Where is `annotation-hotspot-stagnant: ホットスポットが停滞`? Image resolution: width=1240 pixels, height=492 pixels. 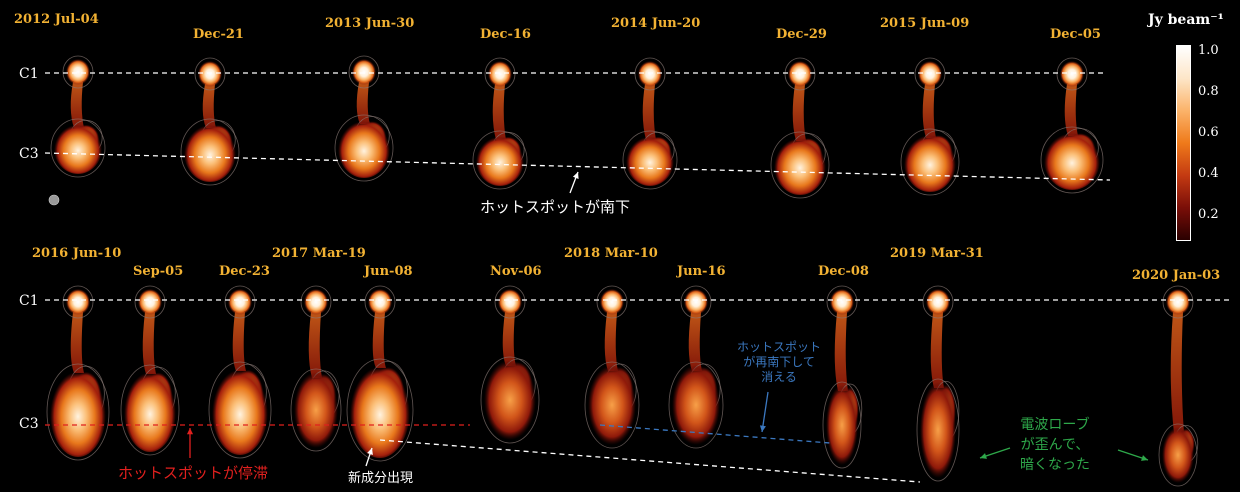
annotation-hotspot-stagnant: ホットスポットが停滞 is located at coordinates (193, 472).